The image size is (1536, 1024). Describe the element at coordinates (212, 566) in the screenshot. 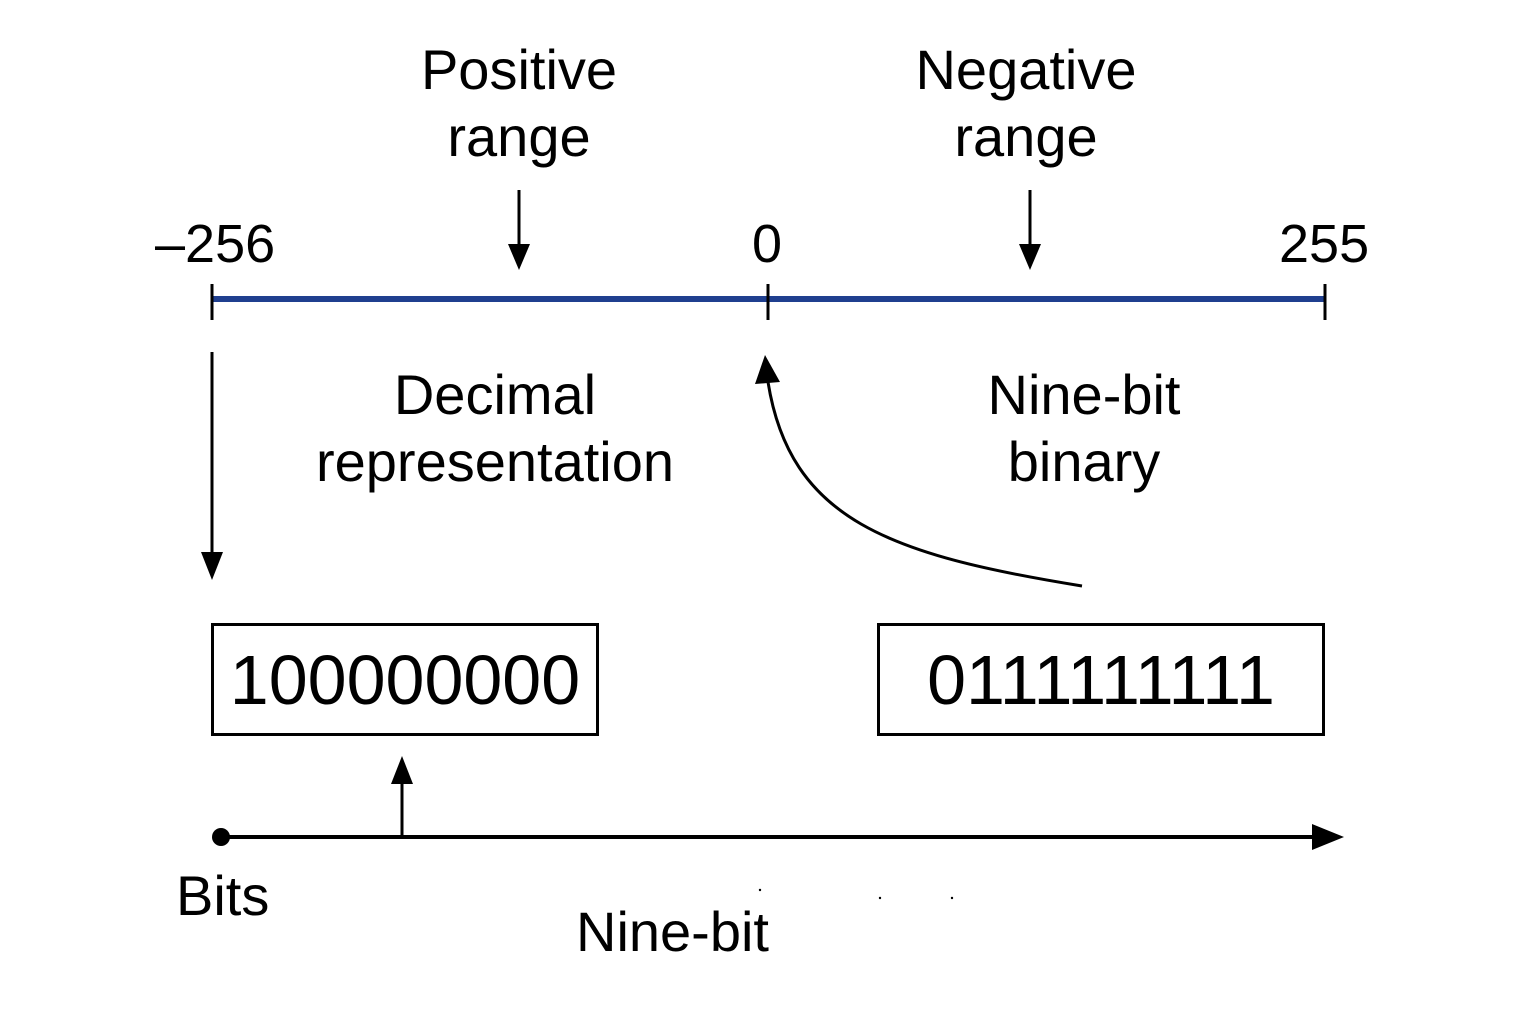

I see `left-down-arrowhead` at that location.